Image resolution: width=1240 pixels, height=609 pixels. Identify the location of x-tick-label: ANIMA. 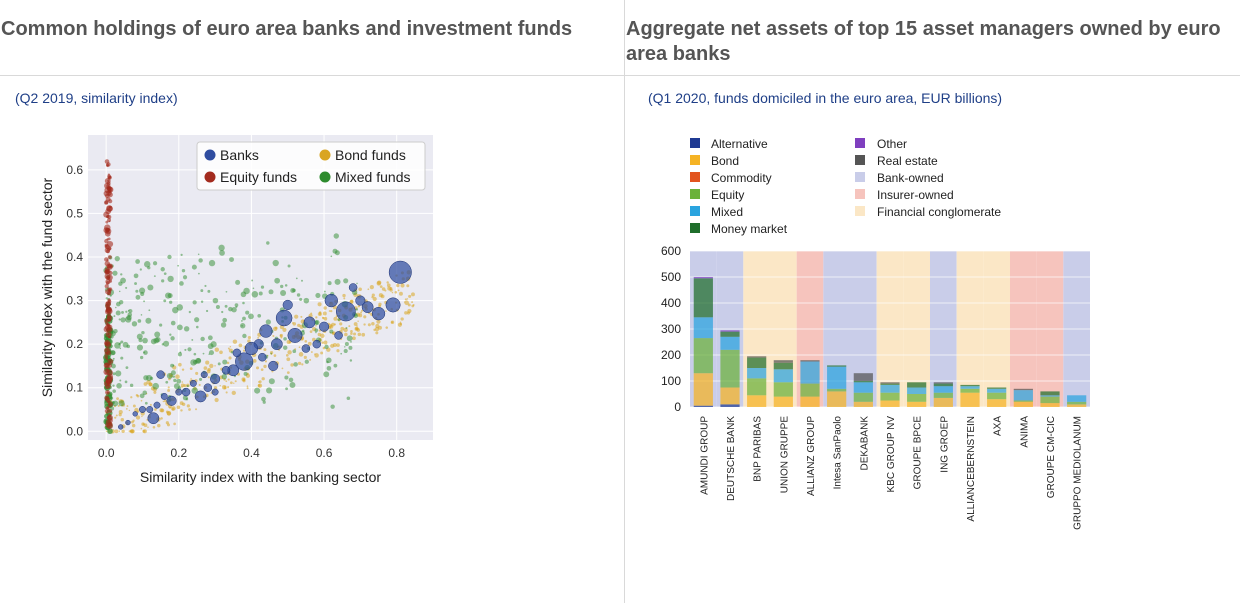
(1024, 432).